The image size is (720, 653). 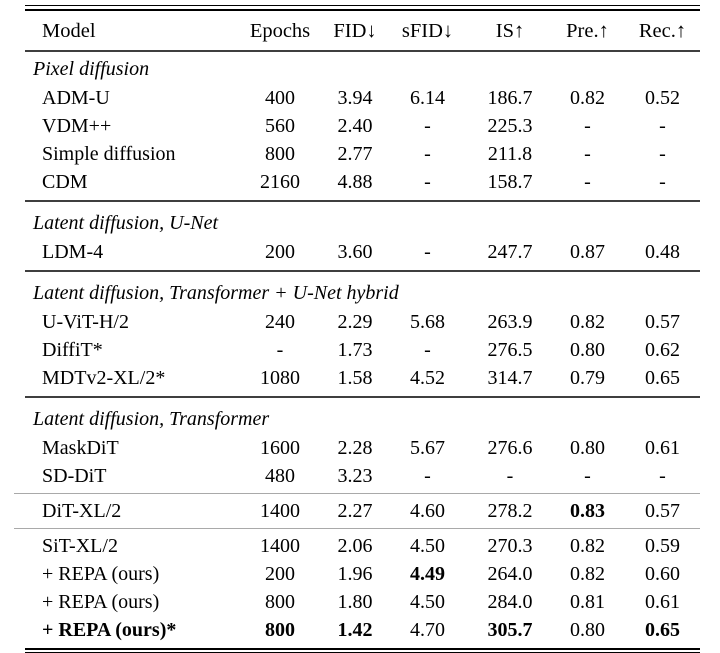 I want to click on metric-cell: 314.7, so click(x=510, y=378).